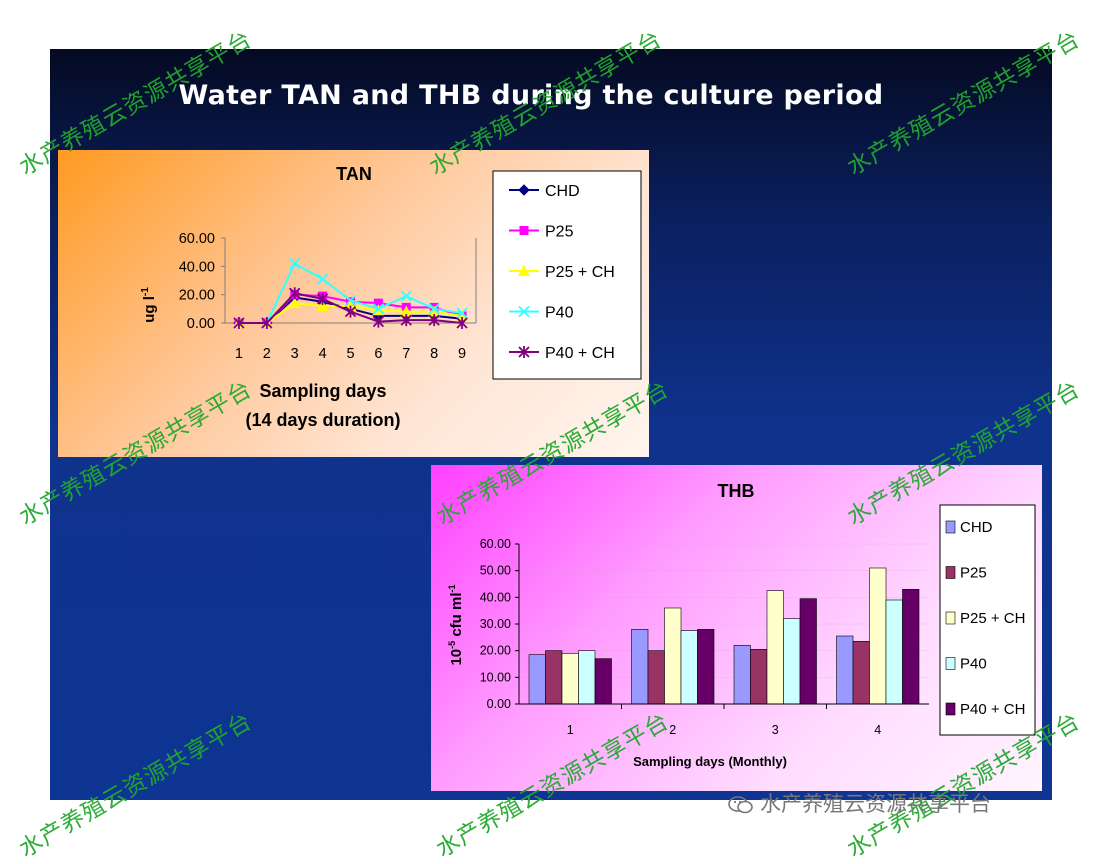  I want to click on tan-legend-item: CHD, so click(544, 191).